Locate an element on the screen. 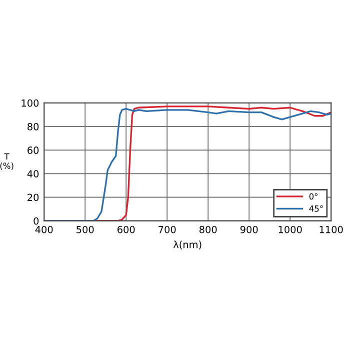 The height and width of the screenshot is (350, 350). y-axis-title: T (%) is located at coordinates (7, 161).